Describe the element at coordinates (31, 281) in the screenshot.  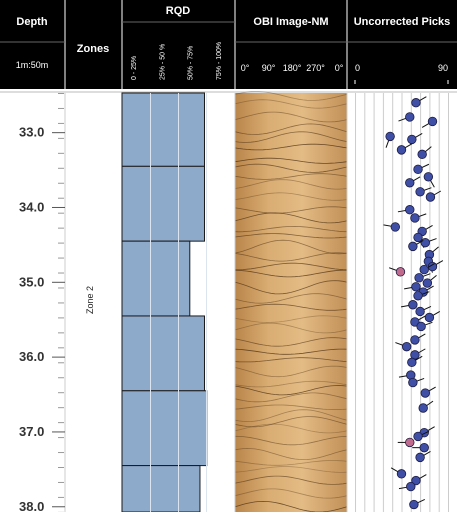
I see `depth-tick-label: 35.0` at that location.